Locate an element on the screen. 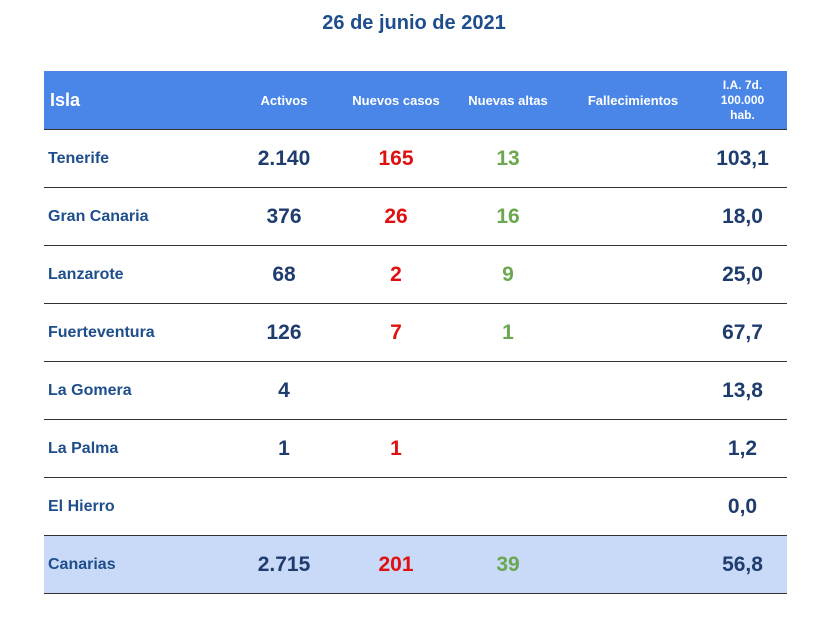 The height and width of the screenshot is (632, 828). header-ia-line1: I.A. 7d. is located at coordinates (742, 84).